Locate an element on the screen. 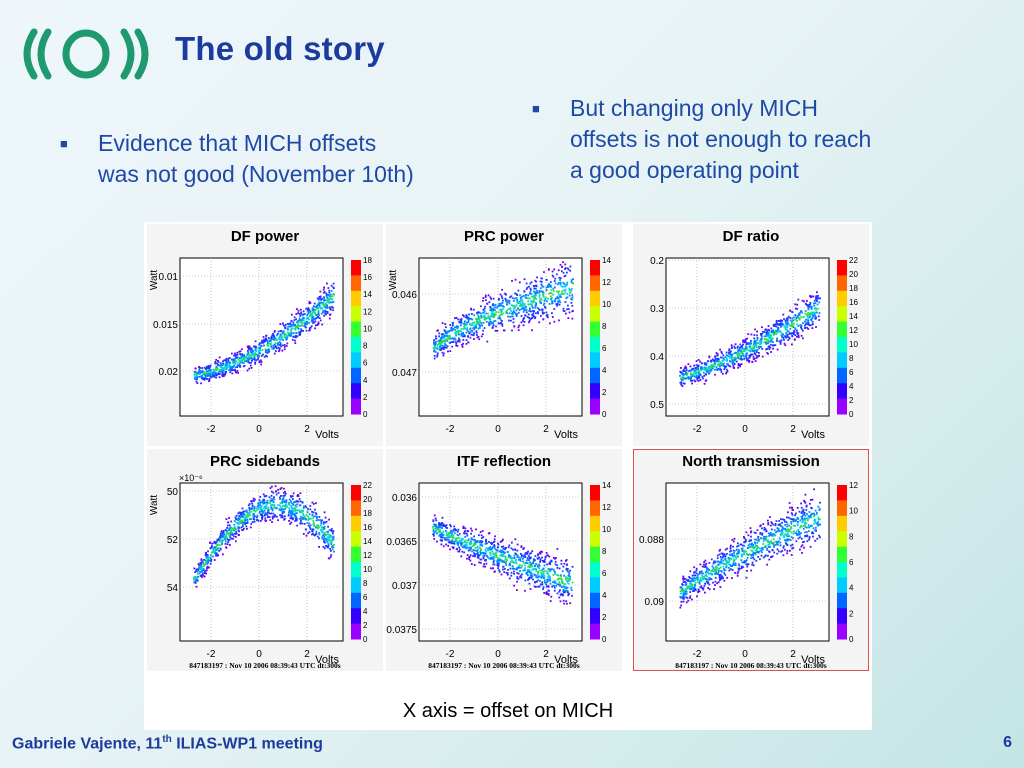 The image size is (1024, 768). y-tick-label: 0.01 is located at coordinates (169, 277).